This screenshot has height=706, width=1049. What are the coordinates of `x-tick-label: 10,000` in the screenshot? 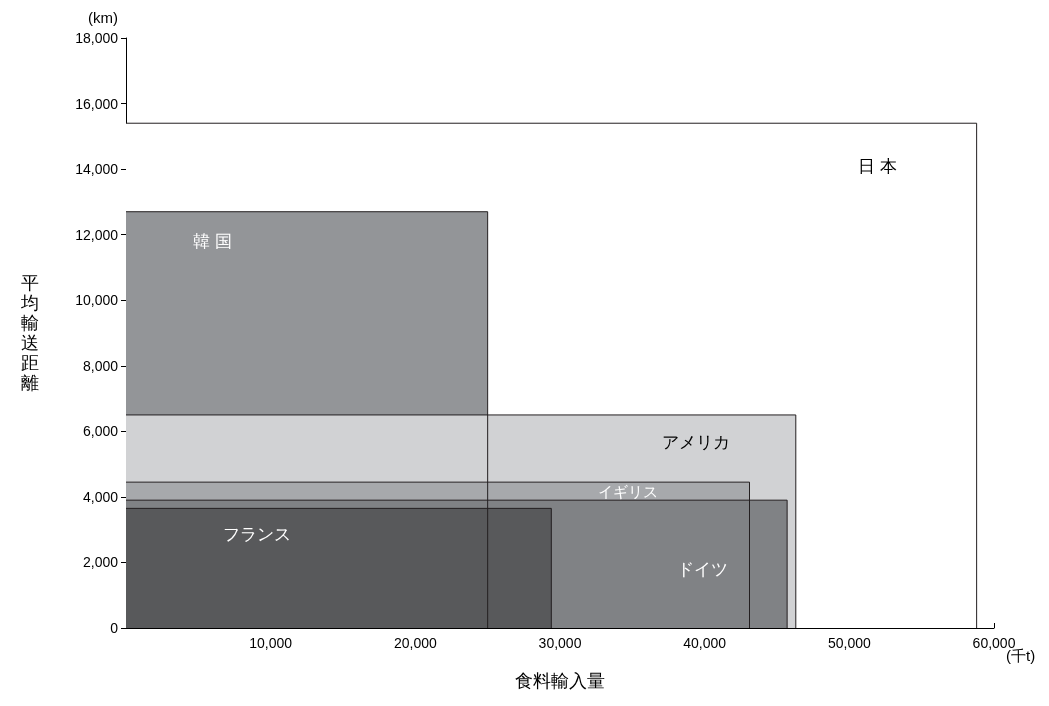 It's located at (271, 643).